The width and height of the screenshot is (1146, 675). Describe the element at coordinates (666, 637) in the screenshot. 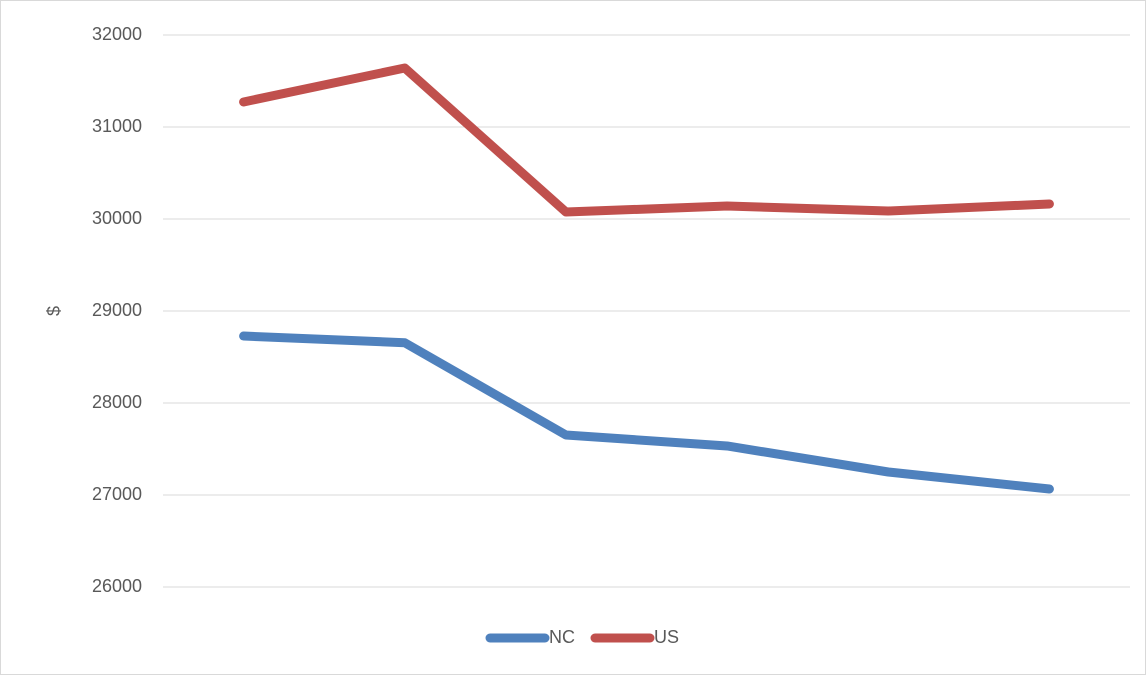

I see `legend-label: US` at that location.